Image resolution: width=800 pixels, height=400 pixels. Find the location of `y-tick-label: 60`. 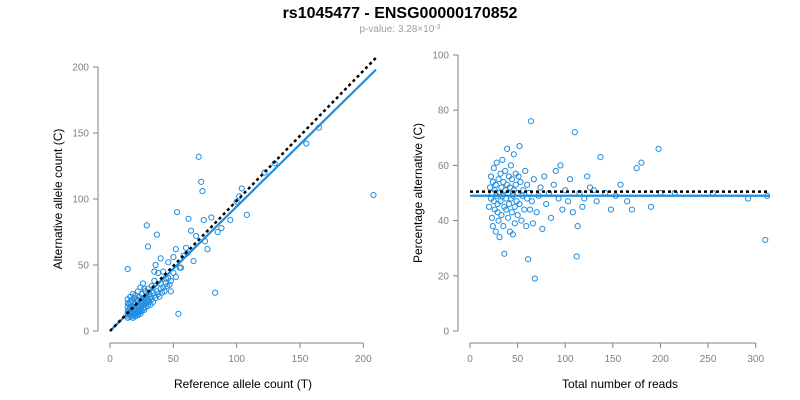

y-tick-label: 60 is located at coordinates (444, 166).